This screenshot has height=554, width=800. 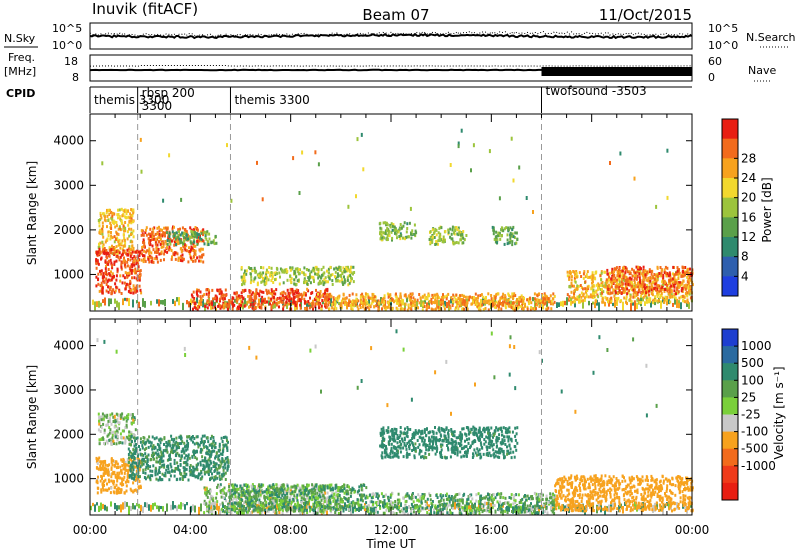 What do you see at coordinates (21, 57) in the screenshot?
I see `freq-label-1: Freq.` at bounding box center [21, 57].